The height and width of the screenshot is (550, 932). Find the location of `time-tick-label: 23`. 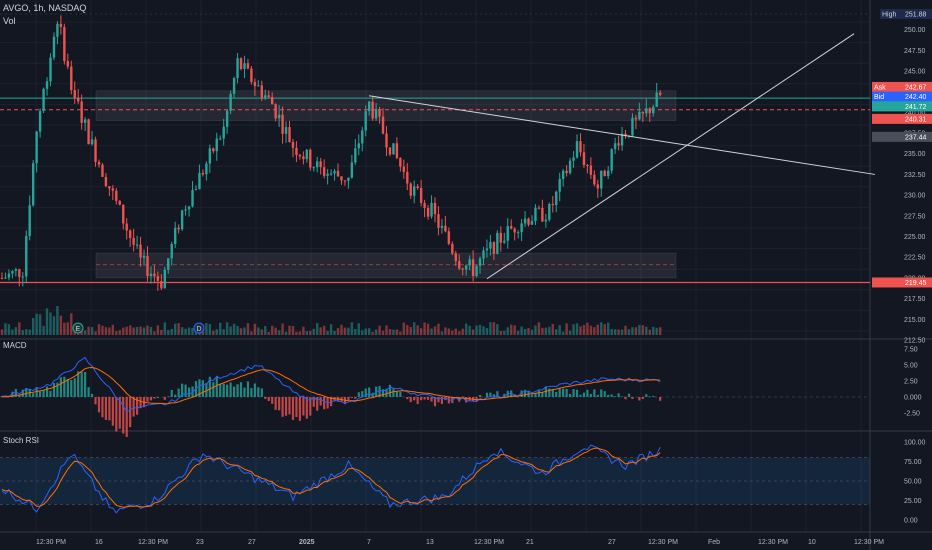

time-tick-label: 23 is located at coordinates (200, 542).